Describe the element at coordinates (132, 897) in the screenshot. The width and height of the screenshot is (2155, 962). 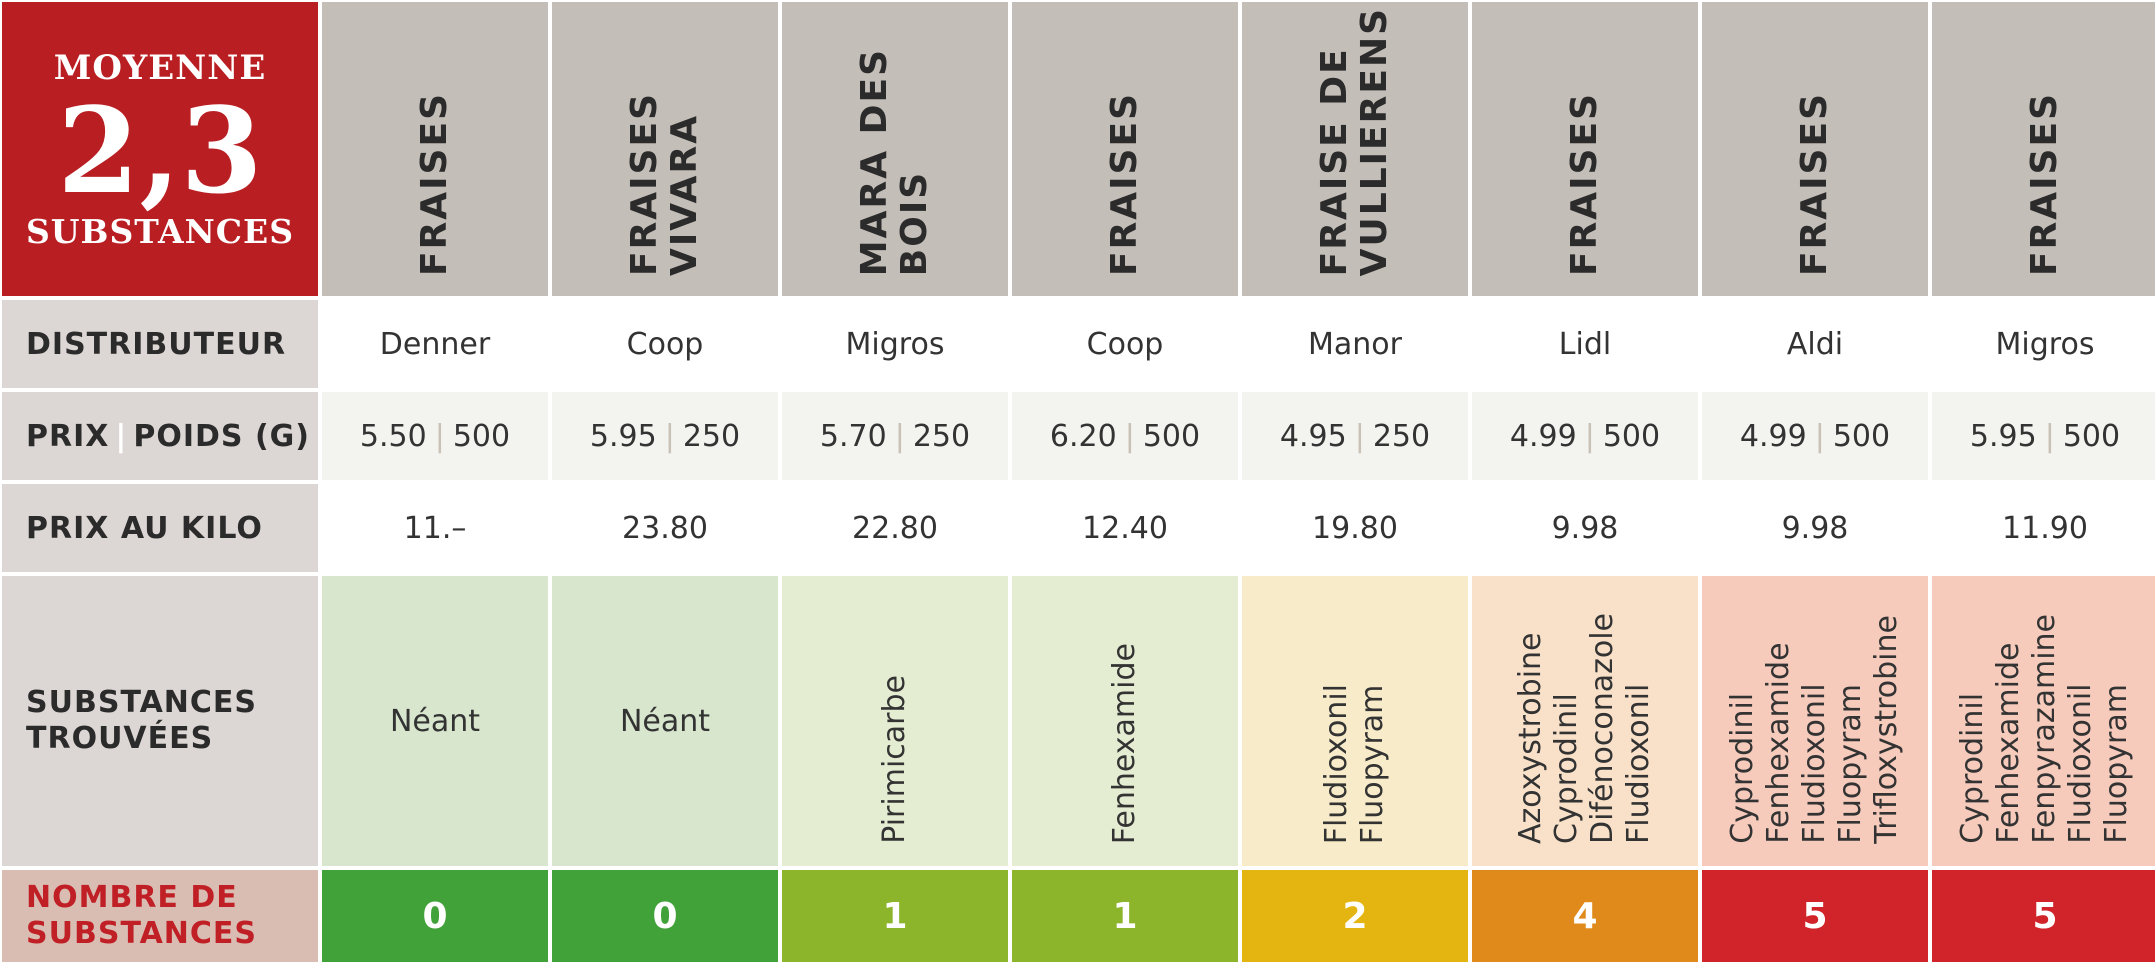
I see `label-nombre-line1: NOMBRE DE` at that location.